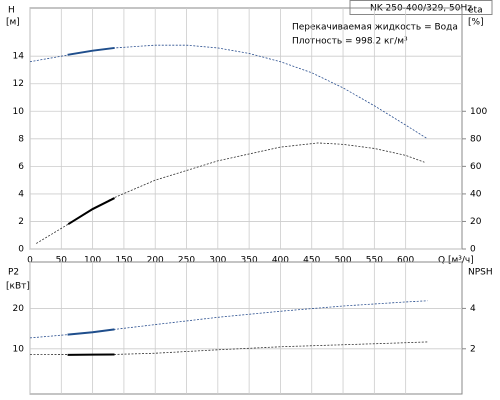 The height and width of the screenshot is (400, 500). What do you see at coordinates (456, 261) in the screenshot?
I see `x-axis-label: Q [м³/ч]` at bounding box center [456, 261].